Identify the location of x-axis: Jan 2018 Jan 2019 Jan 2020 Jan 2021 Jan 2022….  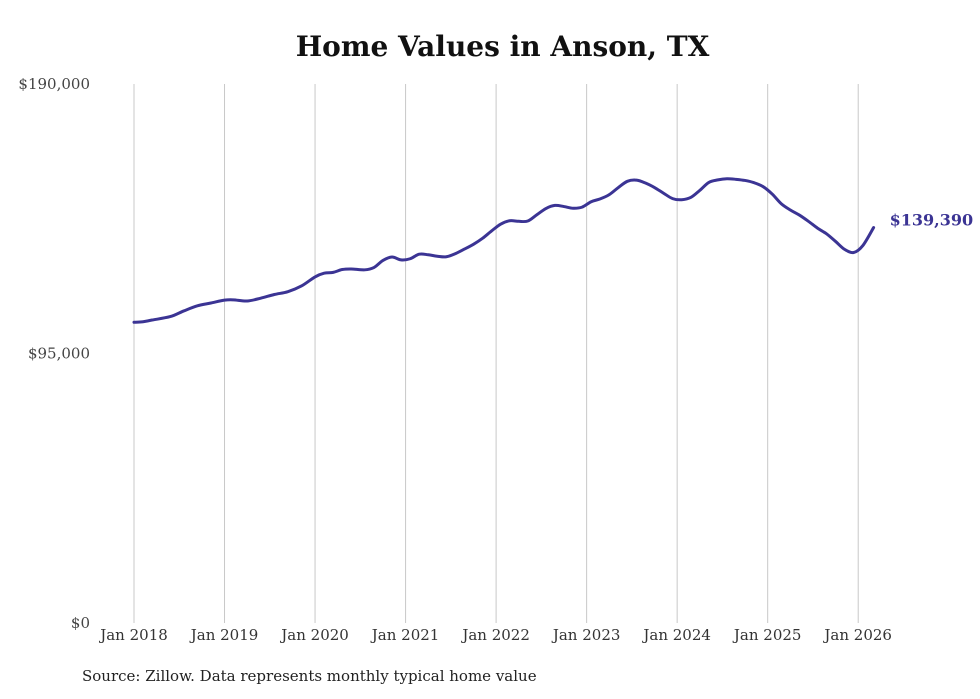
(495, 635).